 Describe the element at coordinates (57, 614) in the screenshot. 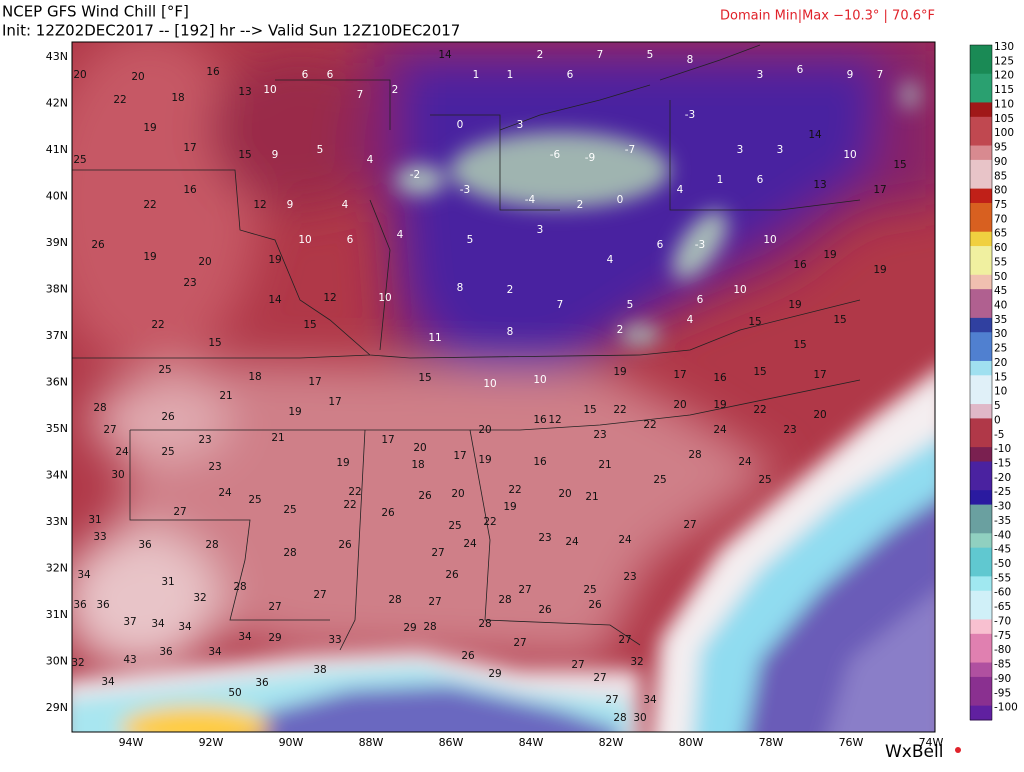

I see `lat-label: 31N` at that location.